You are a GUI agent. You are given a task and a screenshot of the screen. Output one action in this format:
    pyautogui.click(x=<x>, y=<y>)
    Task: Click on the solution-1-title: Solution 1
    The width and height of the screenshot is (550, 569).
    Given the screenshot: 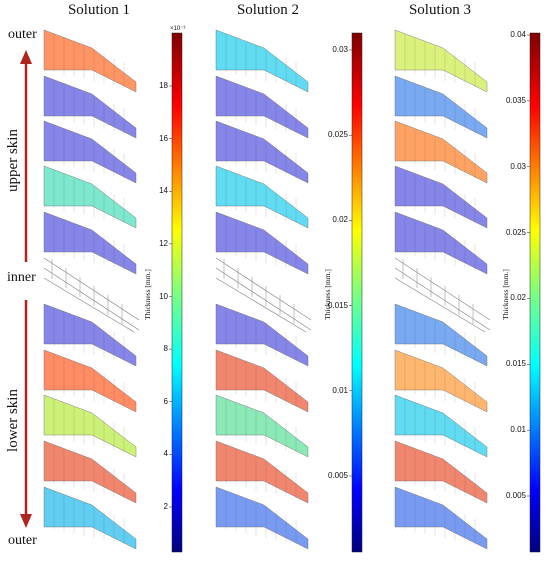 What is the action you would take?
    pyautogui.click(x=99, y=10)
    